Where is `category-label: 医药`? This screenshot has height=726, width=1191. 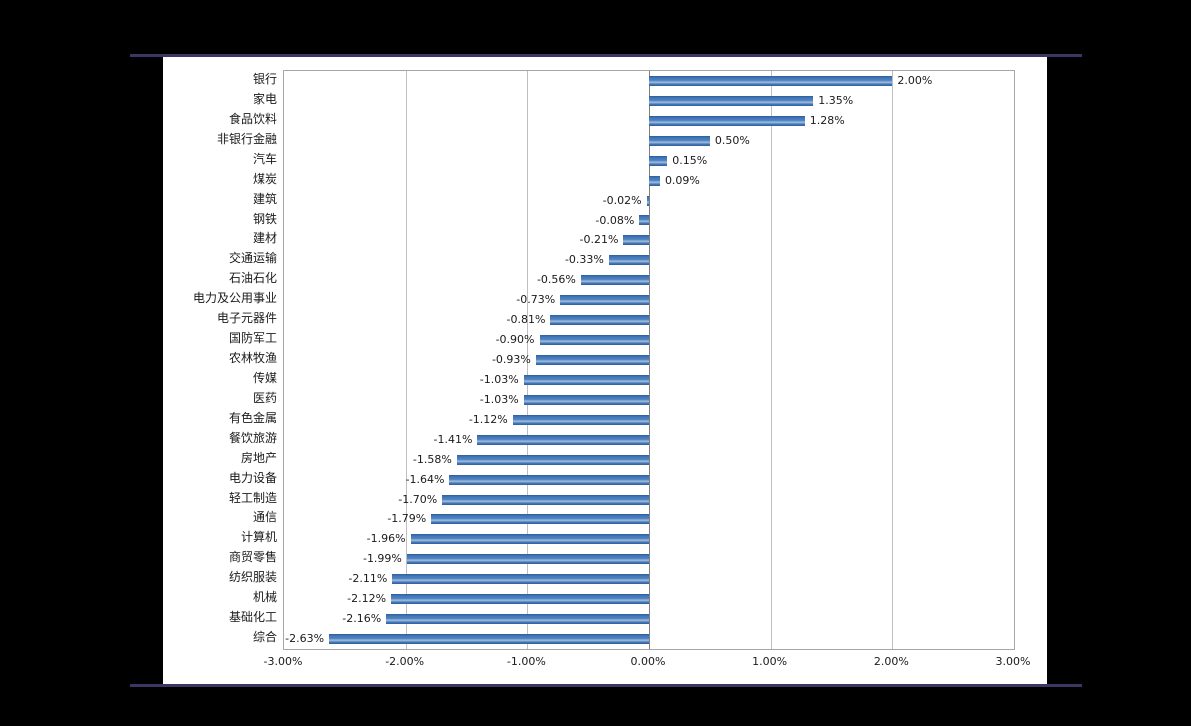
category-label: 医药 is located at coordinates (264, 397).